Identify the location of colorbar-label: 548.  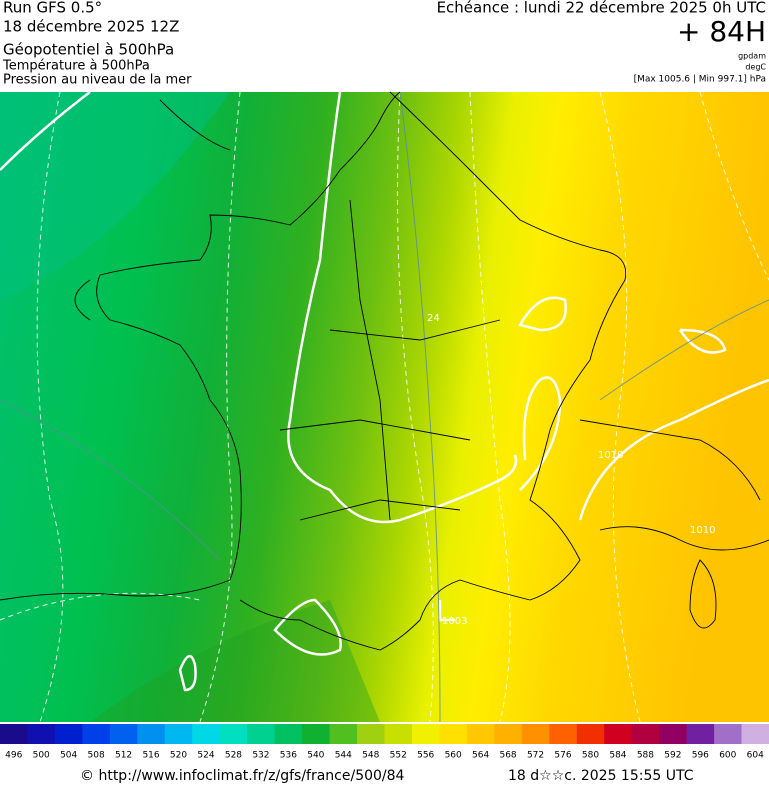
(370, 756).